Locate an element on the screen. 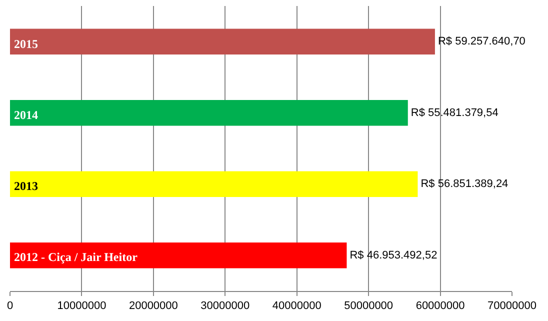 The width and height of the screenshot is (548, 321). x-tick-label: 50000000 is located at coordinates (369, 306).